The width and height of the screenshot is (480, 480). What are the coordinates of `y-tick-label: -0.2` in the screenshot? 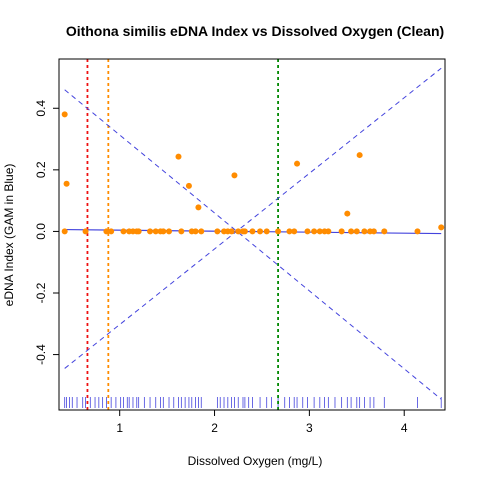 It's located at (41, 292).